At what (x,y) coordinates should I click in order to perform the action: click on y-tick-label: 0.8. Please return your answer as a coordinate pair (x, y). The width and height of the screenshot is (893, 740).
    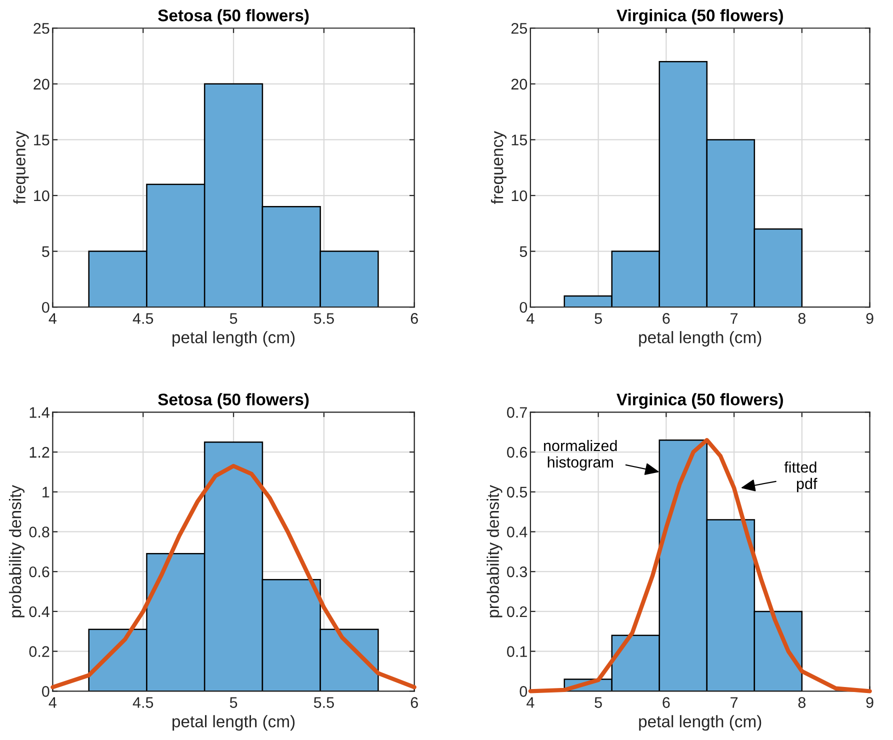
    Looking at the image, I should click on (39, 532).